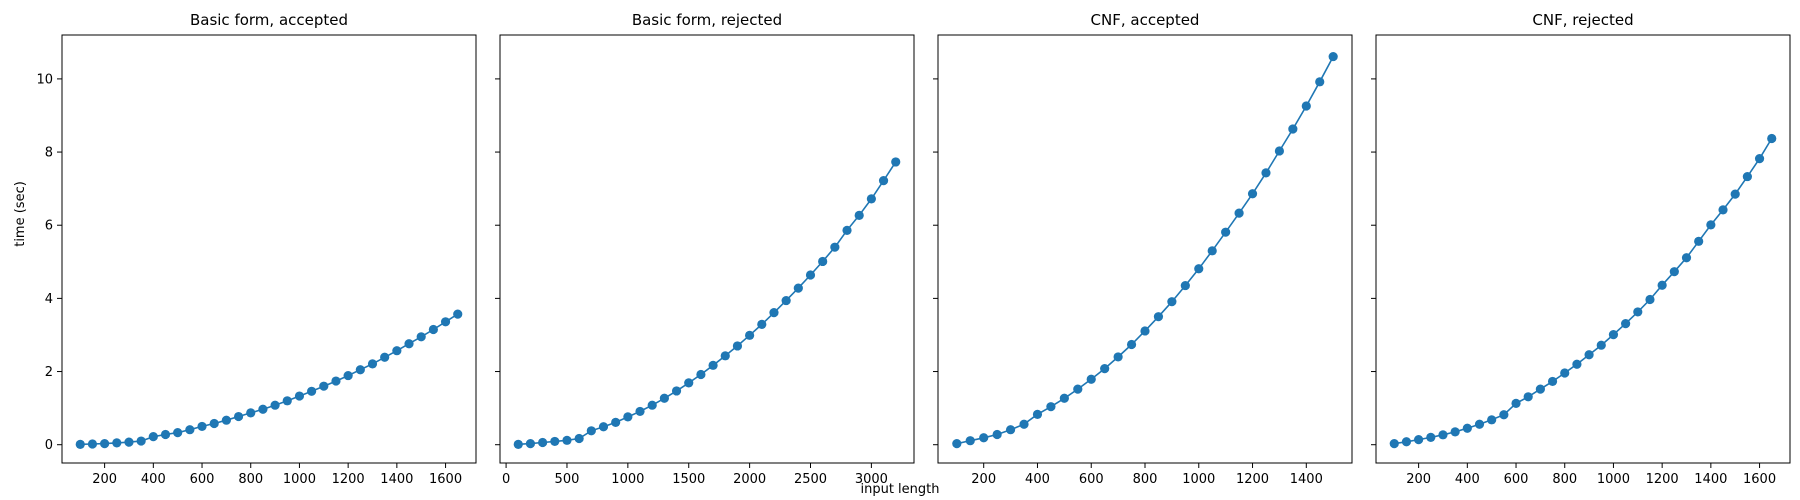 Image resolution: width=1800 pixels, height=500 pixels. Describe the element at coordinates (49, 372) in the screenshot. I see `y-tick-label: 2` at that location.